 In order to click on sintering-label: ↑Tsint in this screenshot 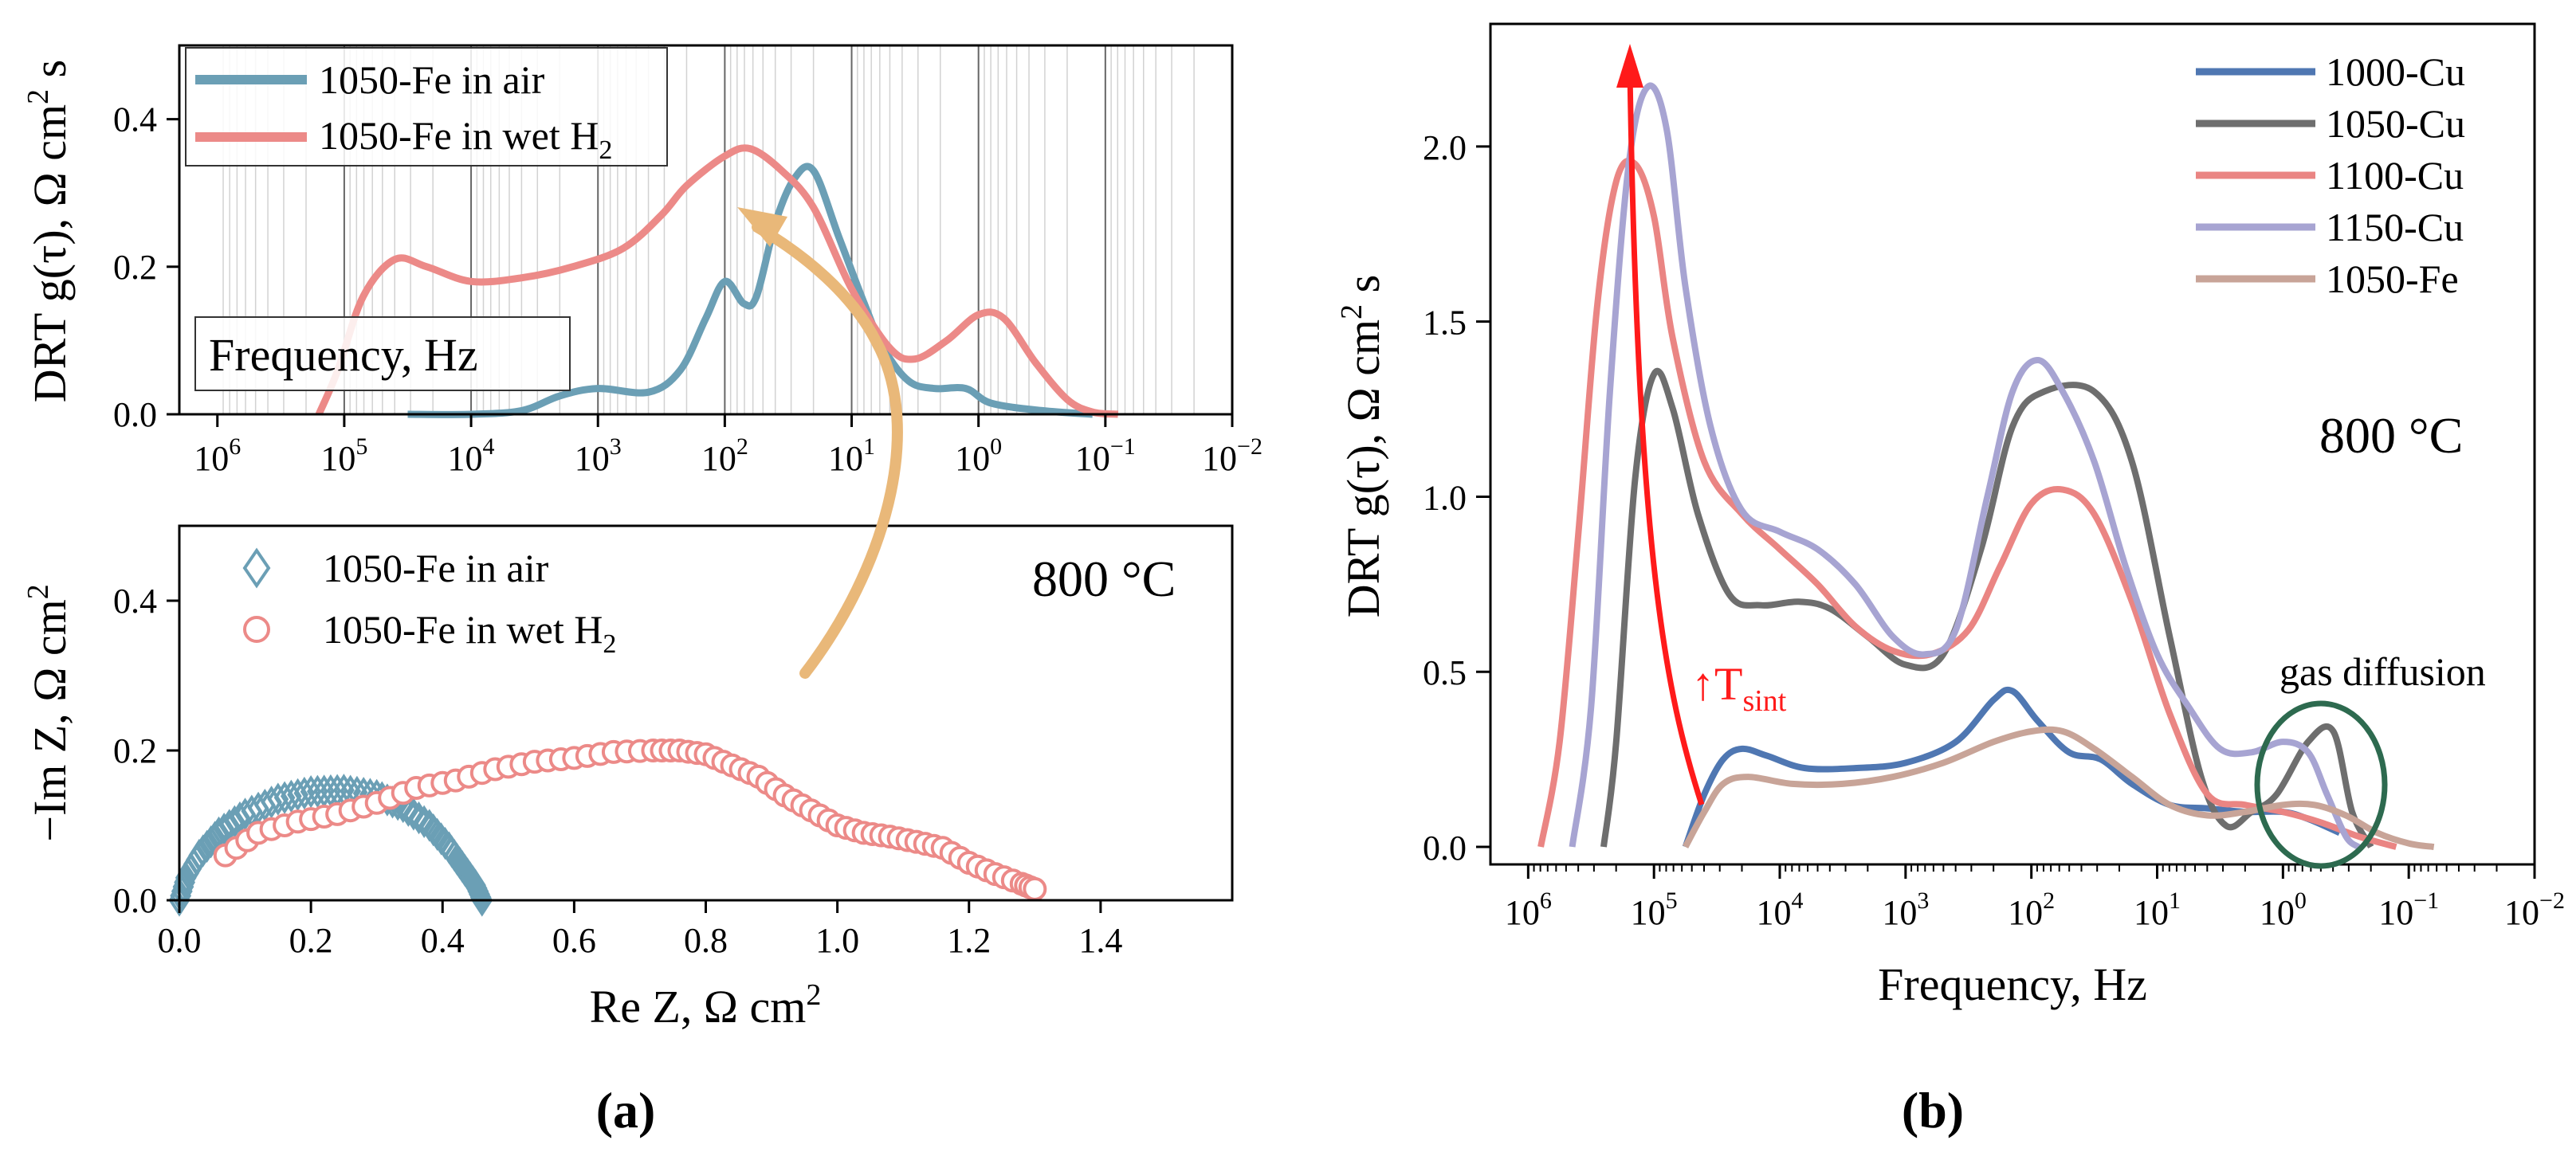, I will do `click(1739, 688)`.